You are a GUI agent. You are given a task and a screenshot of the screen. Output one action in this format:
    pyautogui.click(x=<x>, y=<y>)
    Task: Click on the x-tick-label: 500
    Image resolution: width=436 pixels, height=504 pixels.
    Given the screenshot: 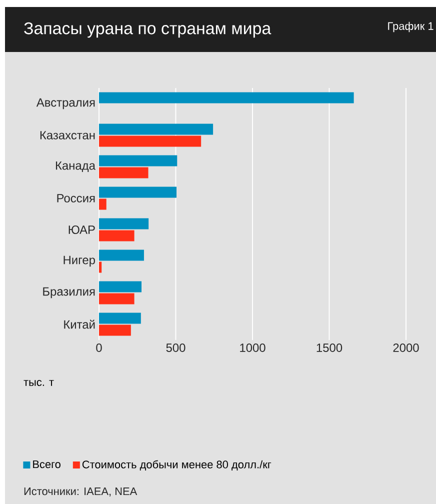 What is the action you would take?
    pyautogui.click(x=176, y=348)
    